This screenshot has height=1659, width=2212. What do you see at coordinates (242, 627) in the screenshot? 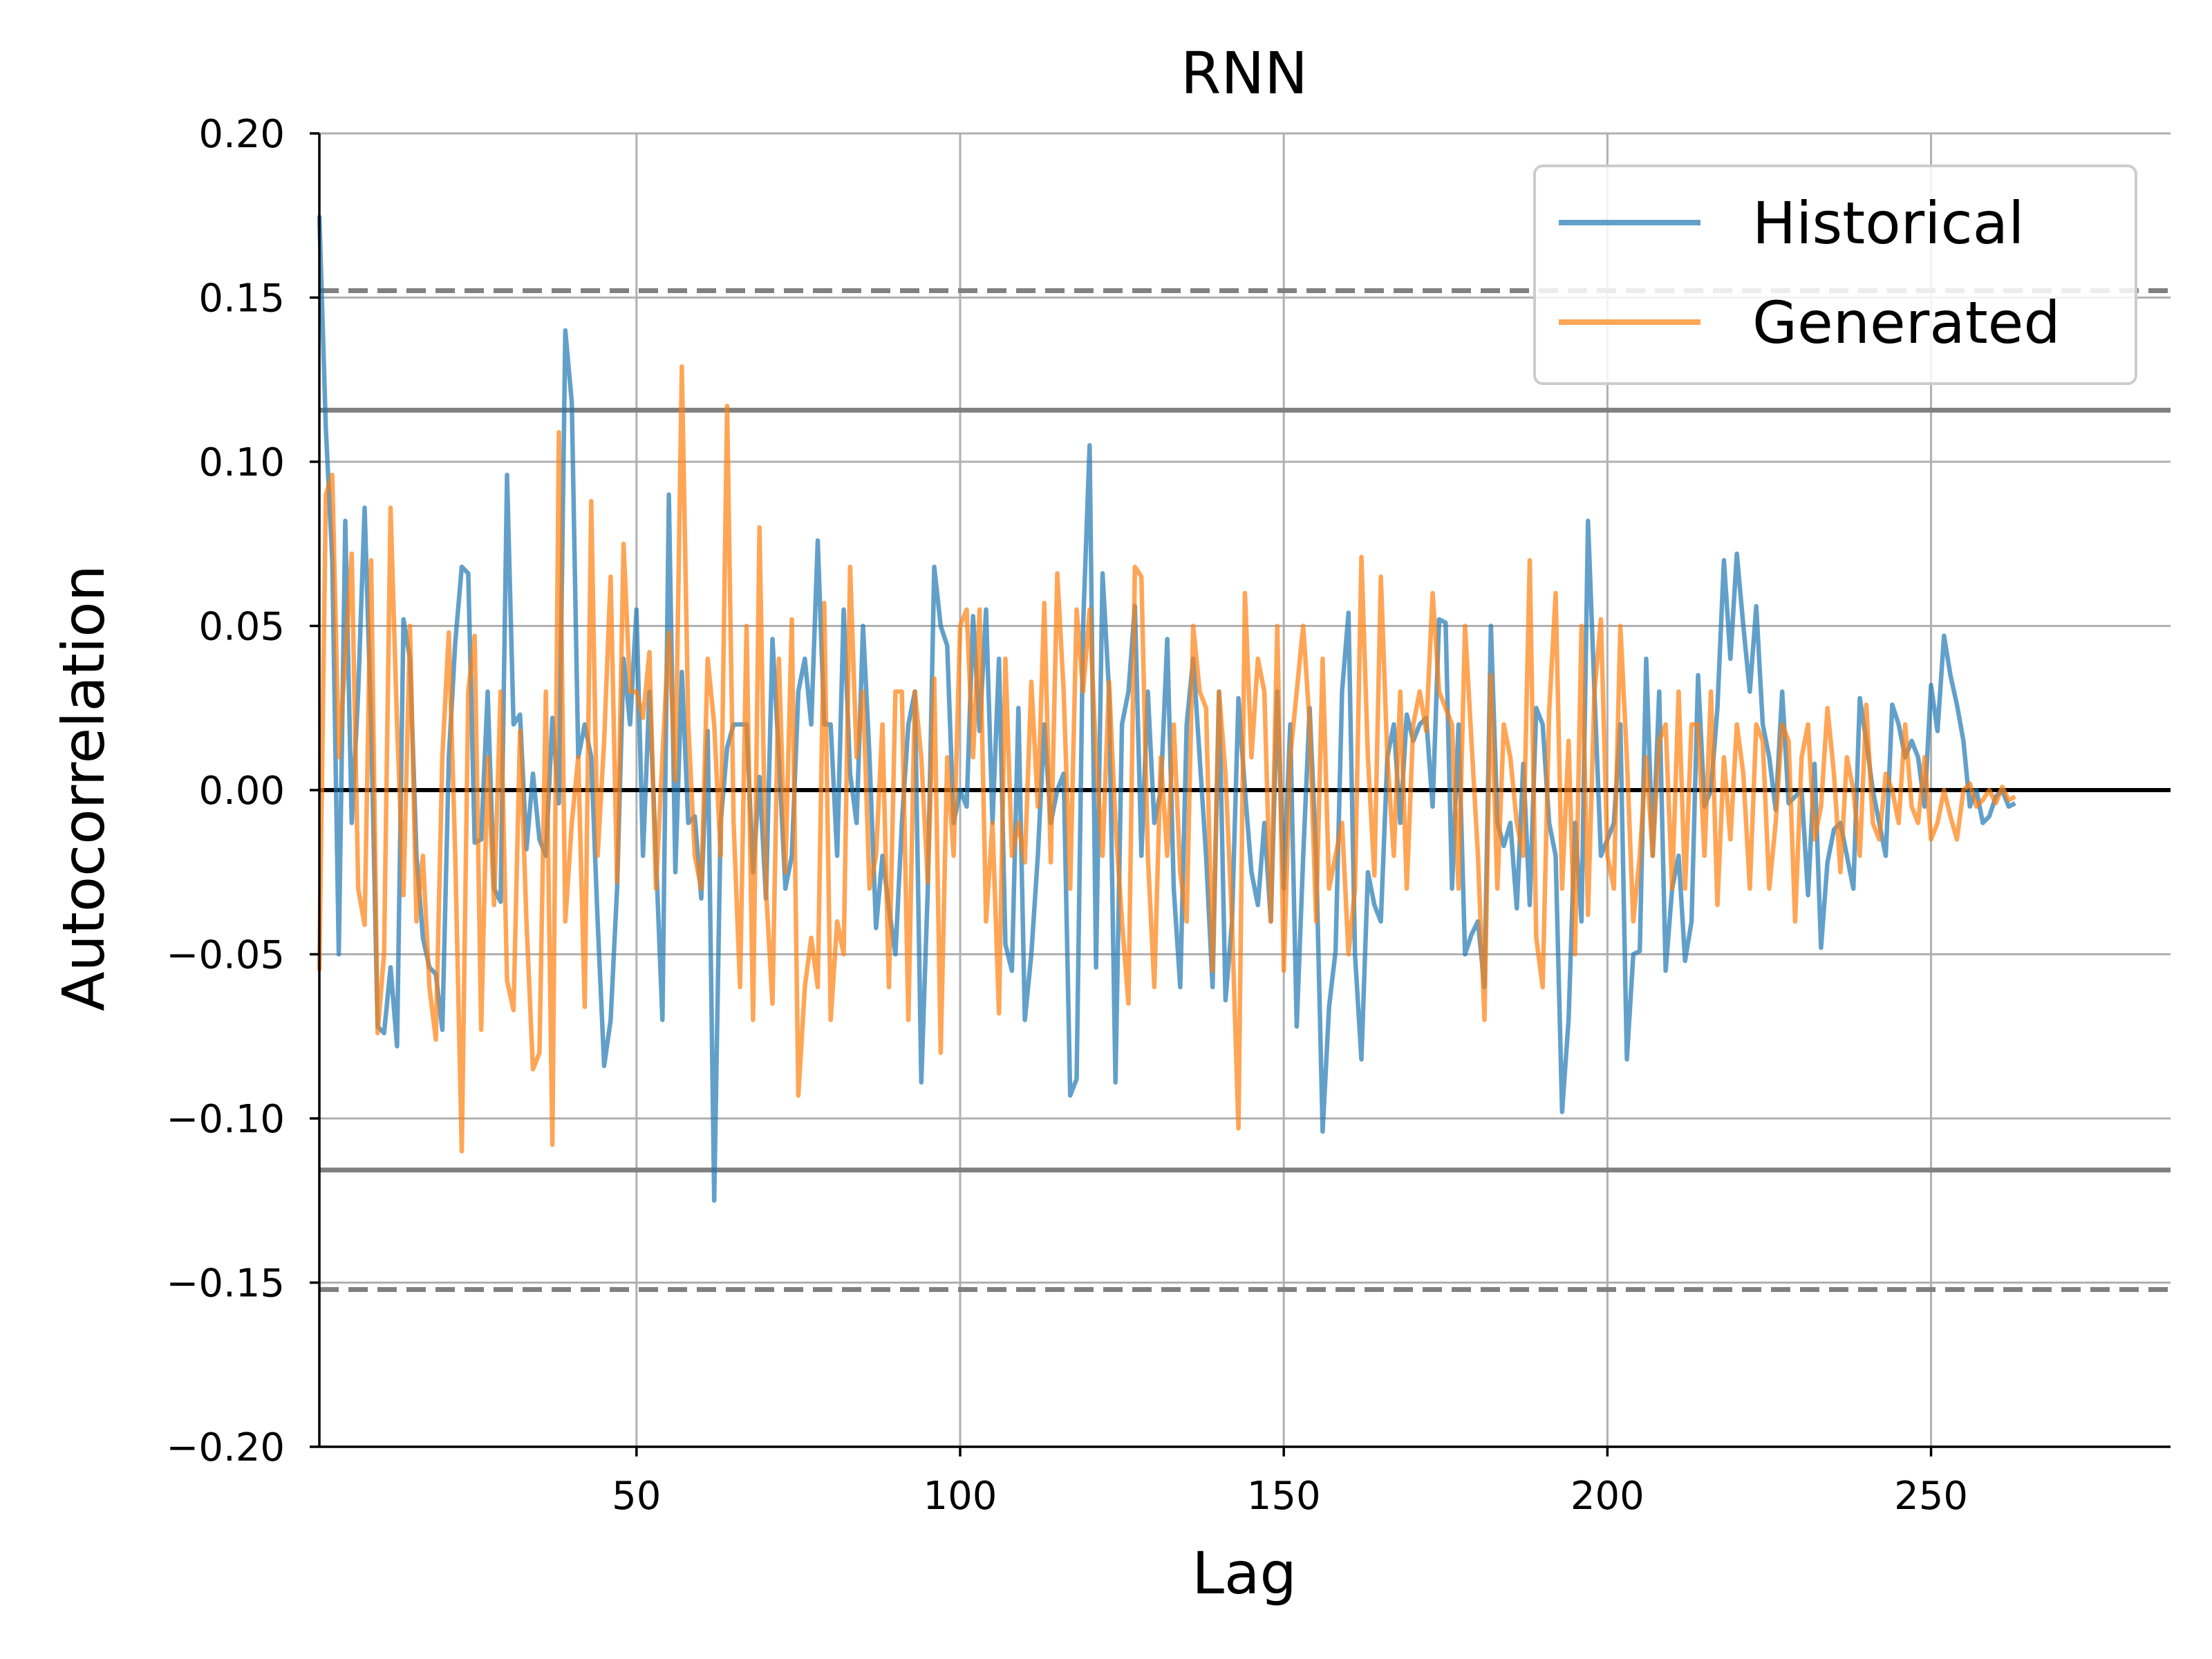
I see `y-tick-label: 0.05` at bounding box center [242, 627].